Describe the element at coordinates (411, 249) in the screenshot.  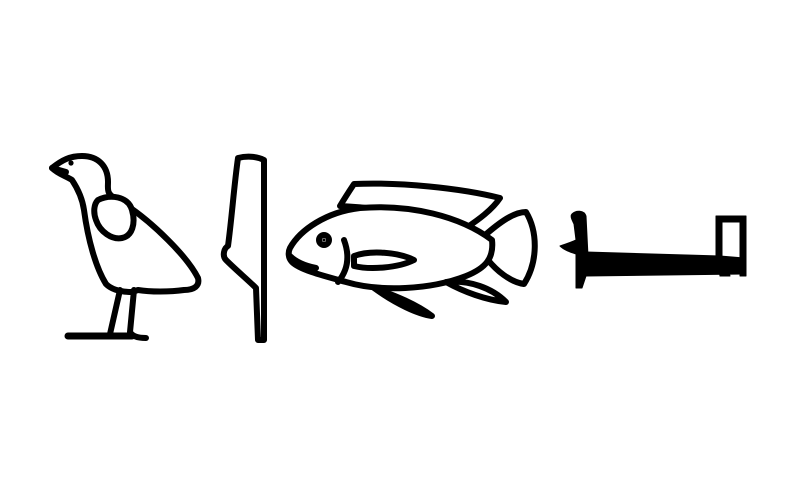
I see `tilapia-fish-hieroglyph-icon` at that location.